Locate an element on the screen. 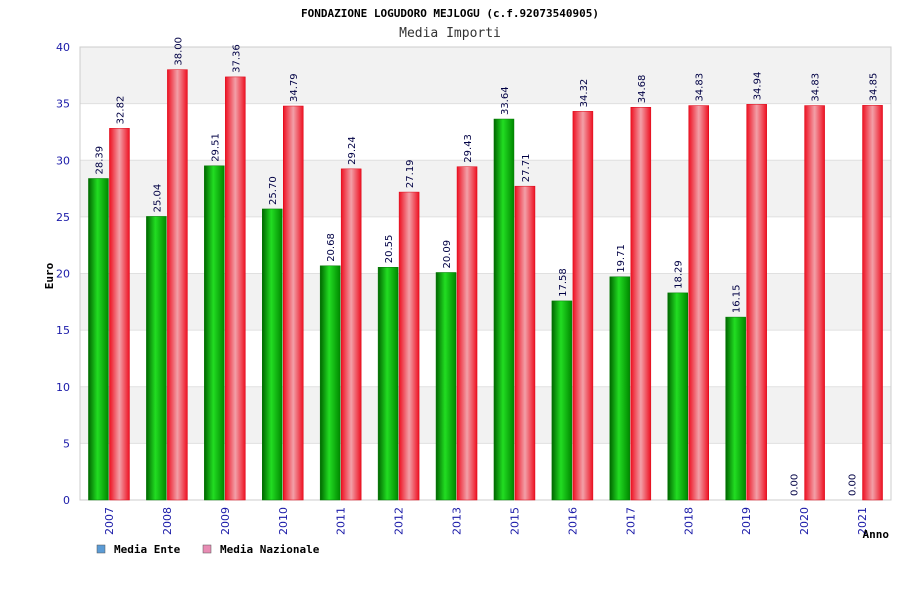 Image resolution: width=900 pixels, height=600 pixels. x-tick-label: 2020 is located at coordinates (804, 521).